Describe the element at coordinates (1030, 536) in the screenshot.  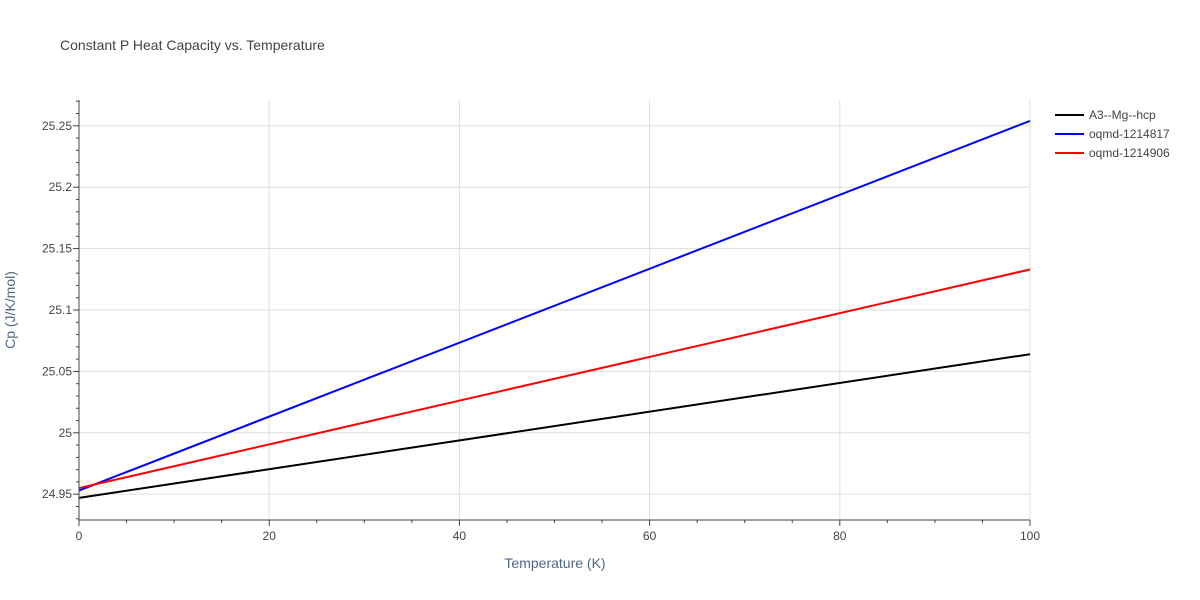
I see `x-tick-label: 100` at that location.